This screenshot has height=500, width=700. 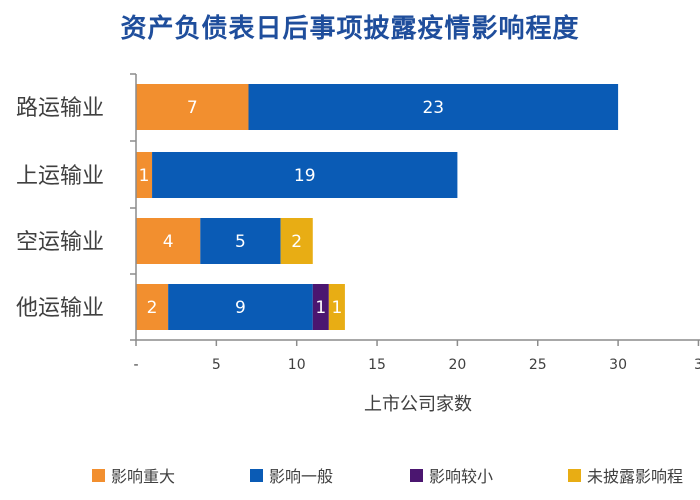 What do you see at coordinates (135, 365) in the screenshot?
I see `x-tick-label: -` at bounding box center [135, 365].